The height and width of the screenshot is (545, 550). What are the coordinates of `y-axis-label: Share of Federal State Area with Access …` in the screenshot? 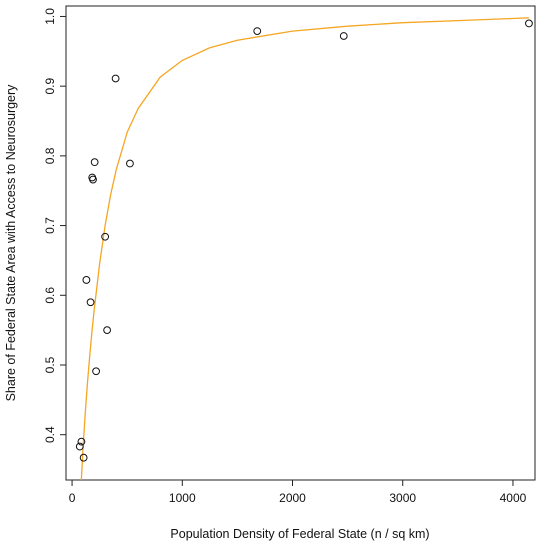 It's located at (11, 243).